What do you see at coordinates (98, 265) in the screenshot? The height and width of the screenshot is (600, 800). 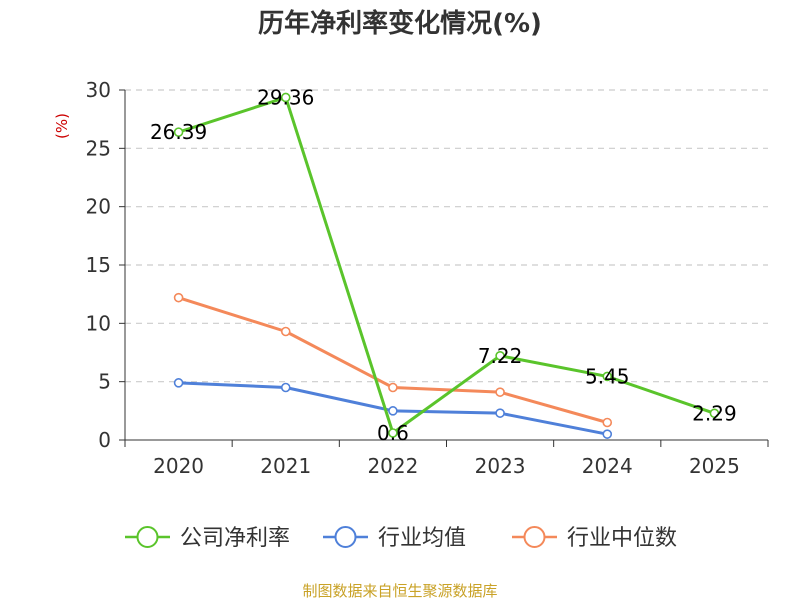 I see `y-tick-label: 15` at bounding box center [98, 265].